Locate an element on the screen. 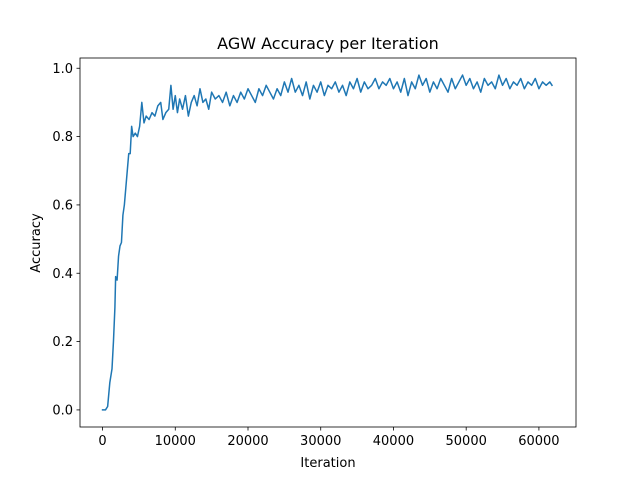 This screenshot has width=640, height=480. x-tick-label: 0 is located at coordinates (102, 441).